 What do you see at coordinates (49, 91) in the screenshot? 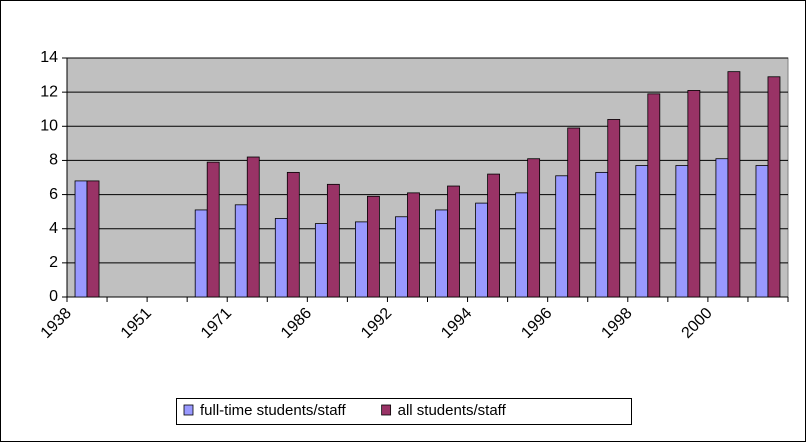
I see `y-tick-label: 12` at bounding box center [49, 91].